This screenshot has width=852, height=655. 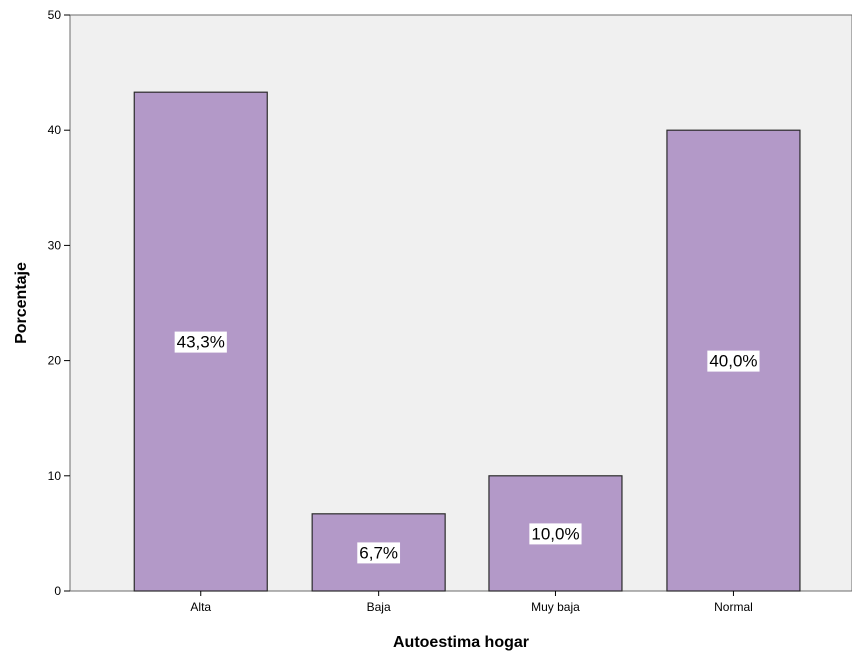 I want to click on y-tick-label: 0, so click(x=57, y=591).